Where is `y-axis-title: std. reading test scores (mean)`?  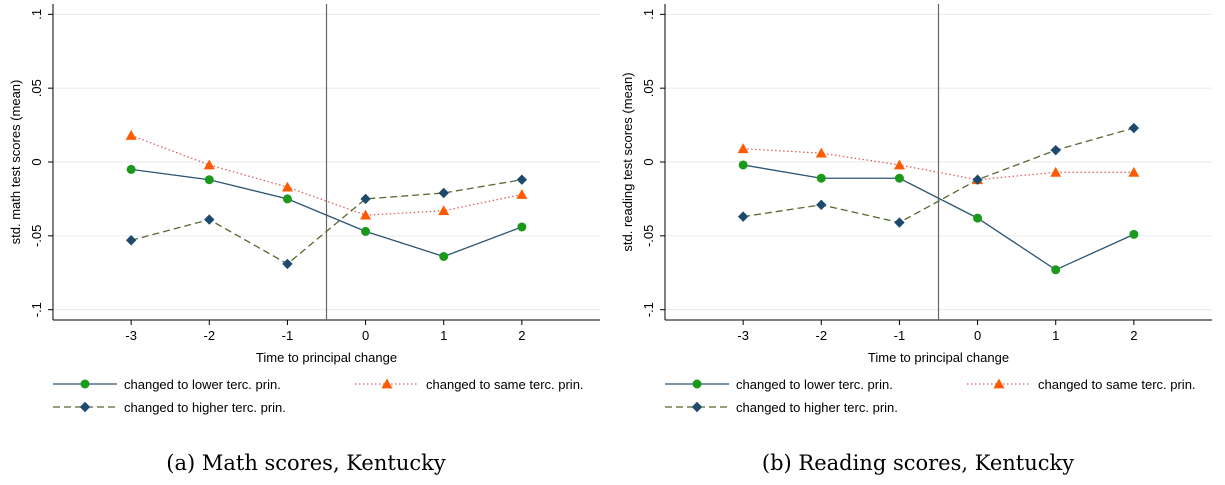 y-axis-title: std. reading test scores (mean) is located at coordinates (627, 161).